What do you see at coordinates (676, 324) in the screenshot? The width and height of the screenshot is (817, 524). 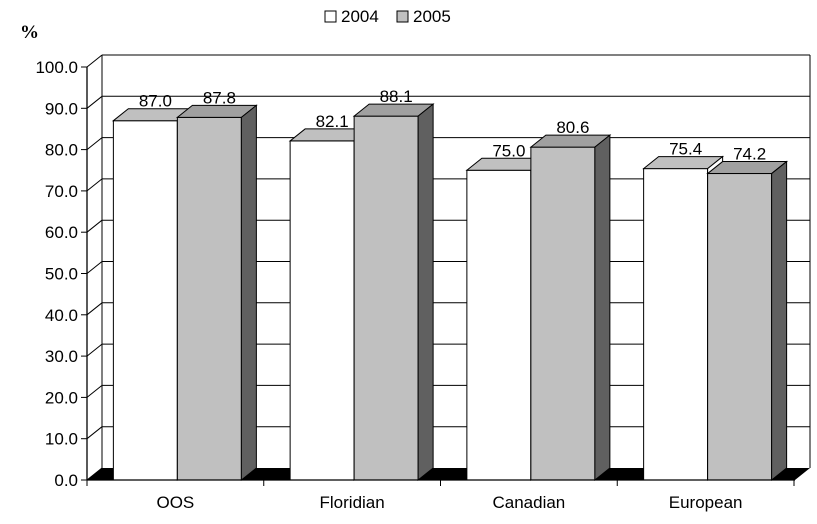 I see `bar-2004-european` at bounding box center [676, 324].